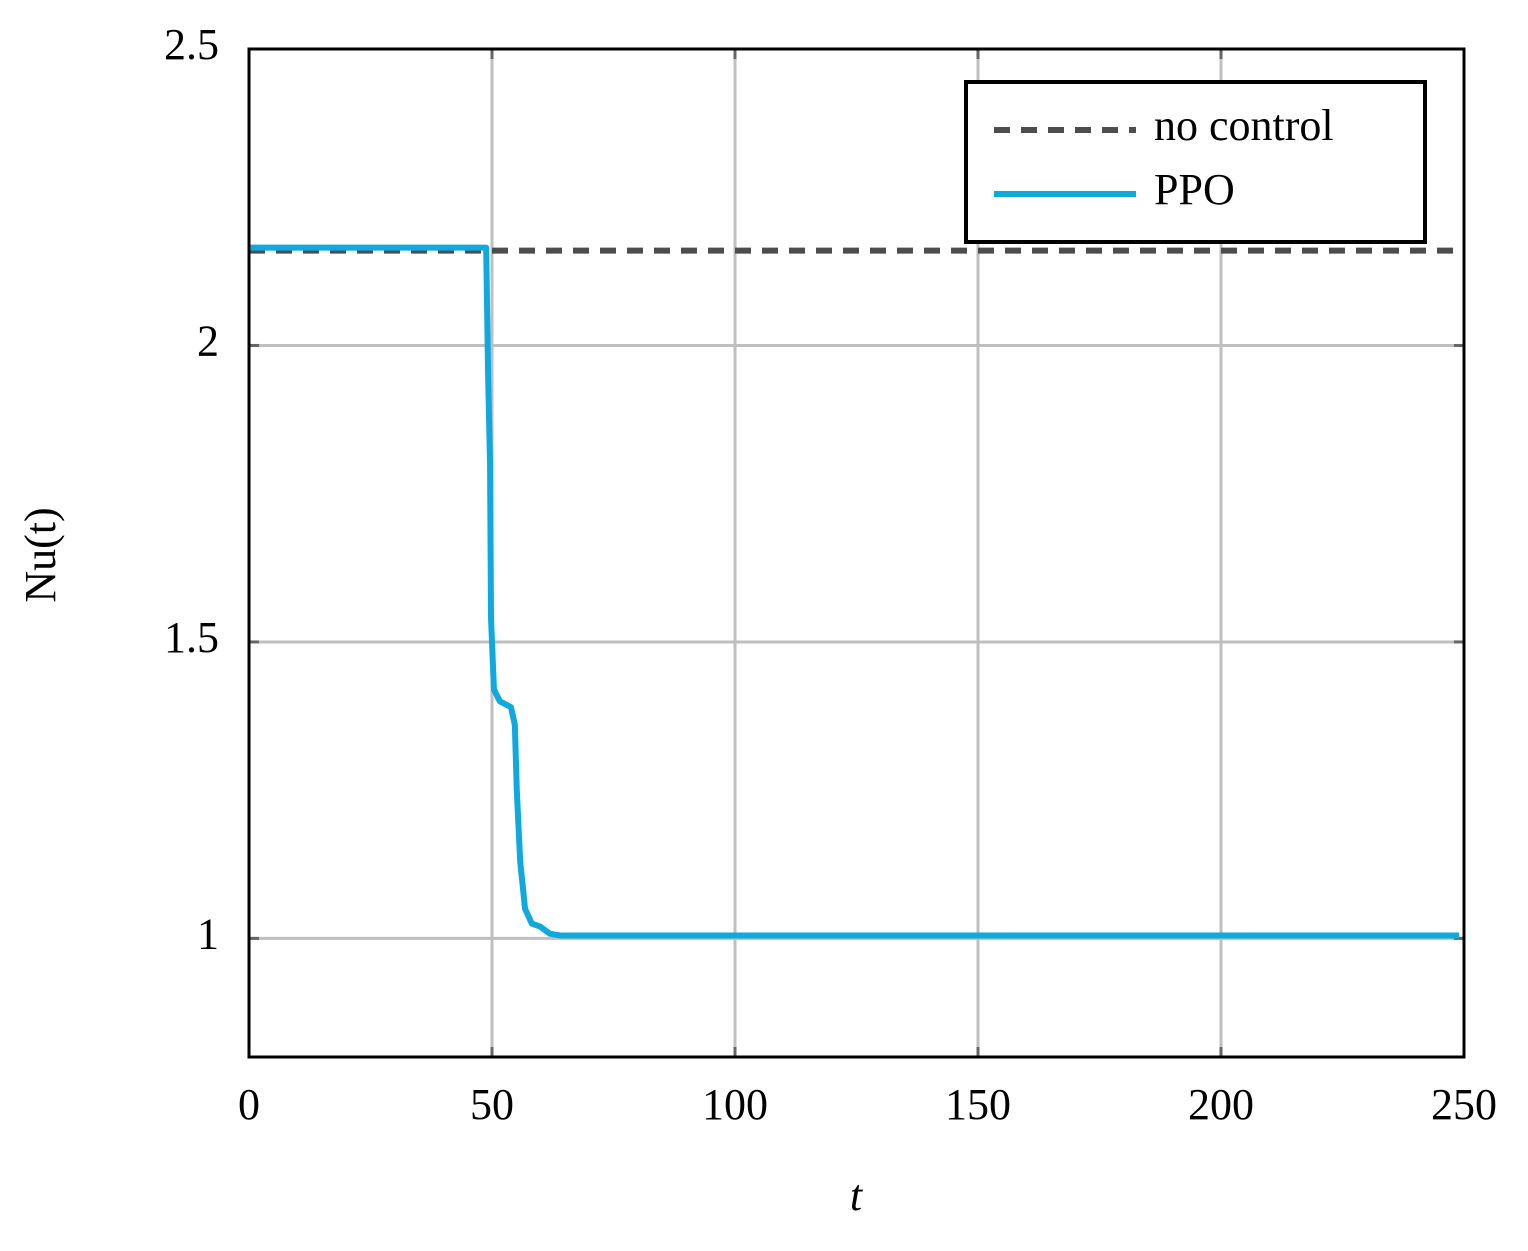 The image size is (1528, 1251). I want to click on y-tick-label: 1, so click(208, 934).